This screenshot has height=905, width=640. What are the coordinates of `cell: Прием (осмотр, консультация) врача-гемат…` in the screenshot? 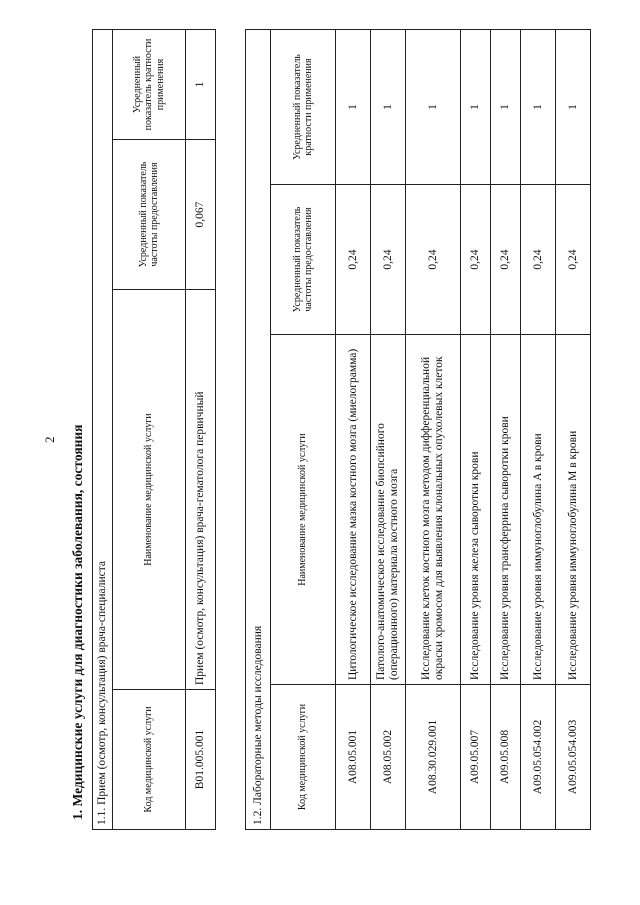 It's located at (200, 489).